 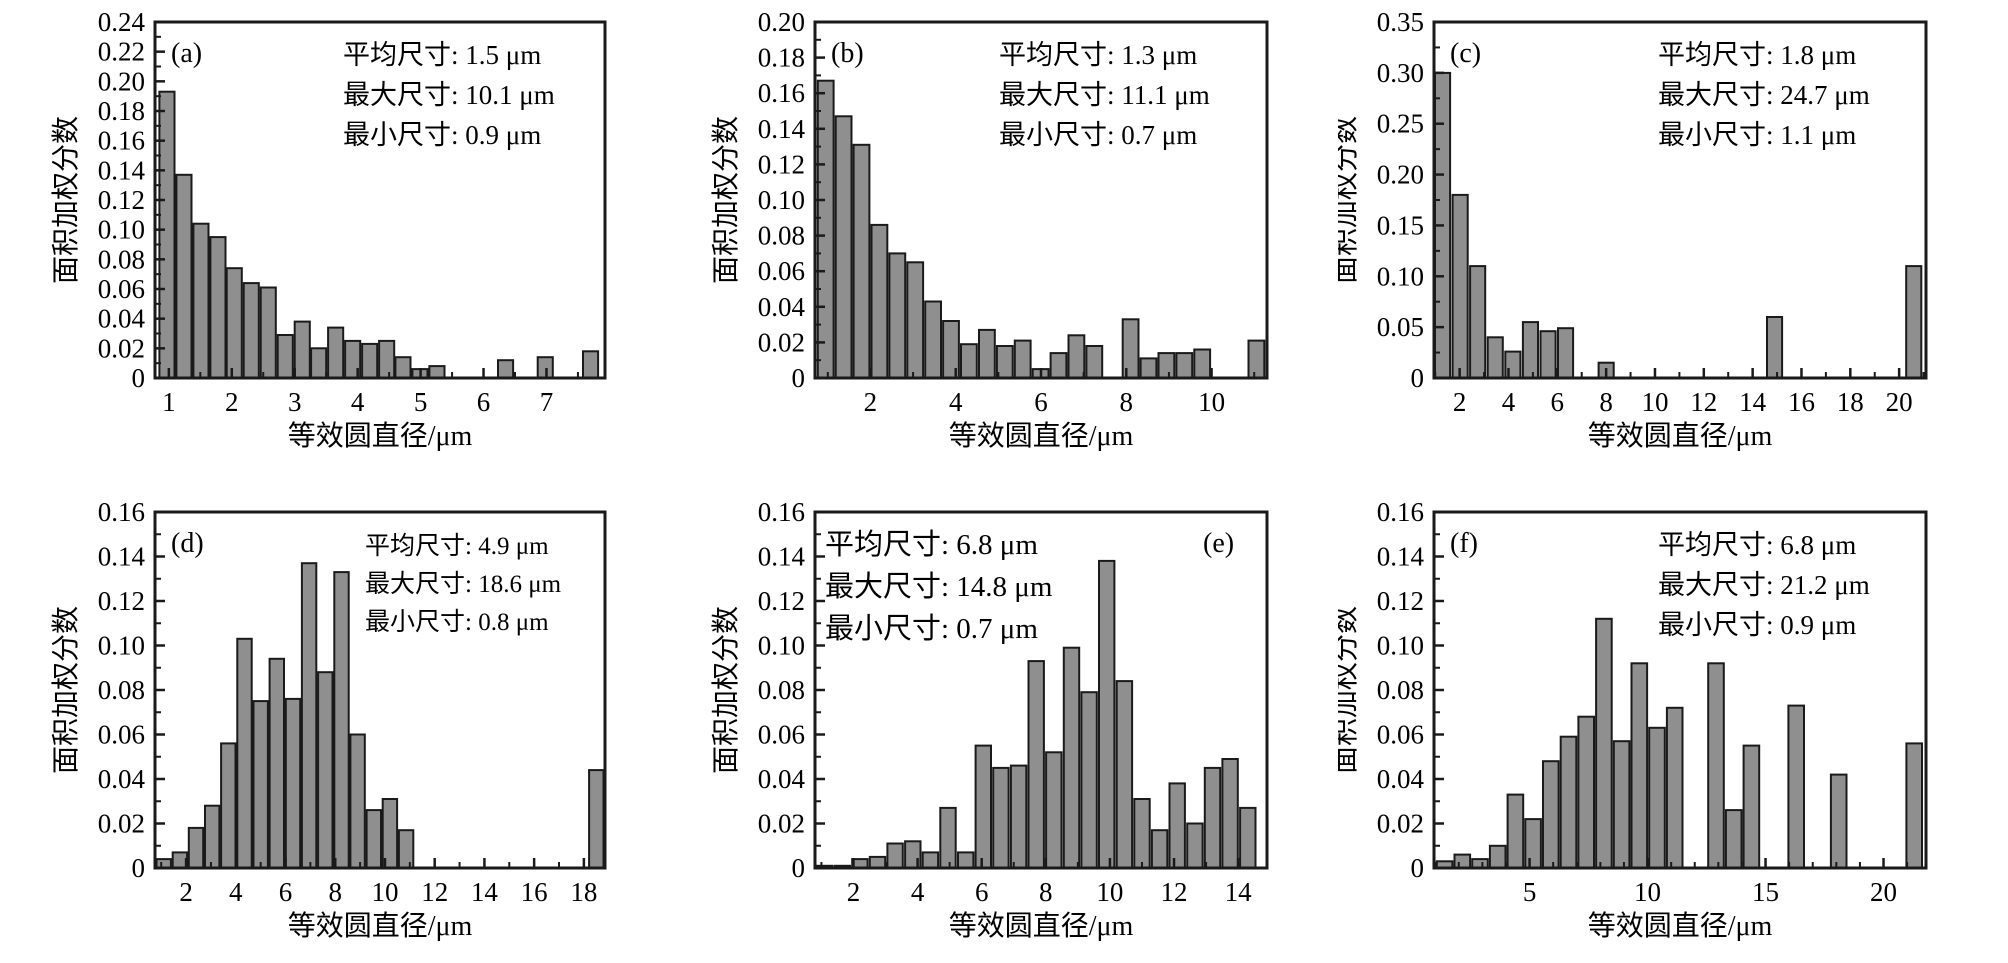 What do you see at coordinates (781, 58) in the screenshot?
I see `y-tick-label: 0.18` at bounding box center [781, 58].